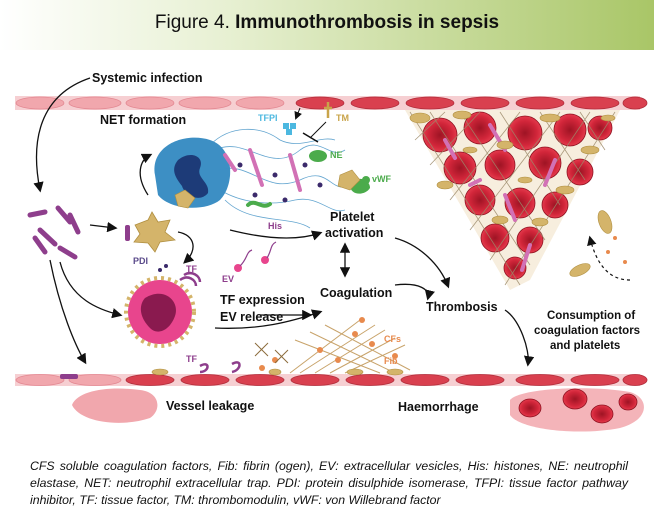 The width and height of the screenshot is (654, 524). Describe the element at coordinates (367, 22) in the screenshot. I see `figure-title-text: Immunothrombosis in sepsis` at that location.